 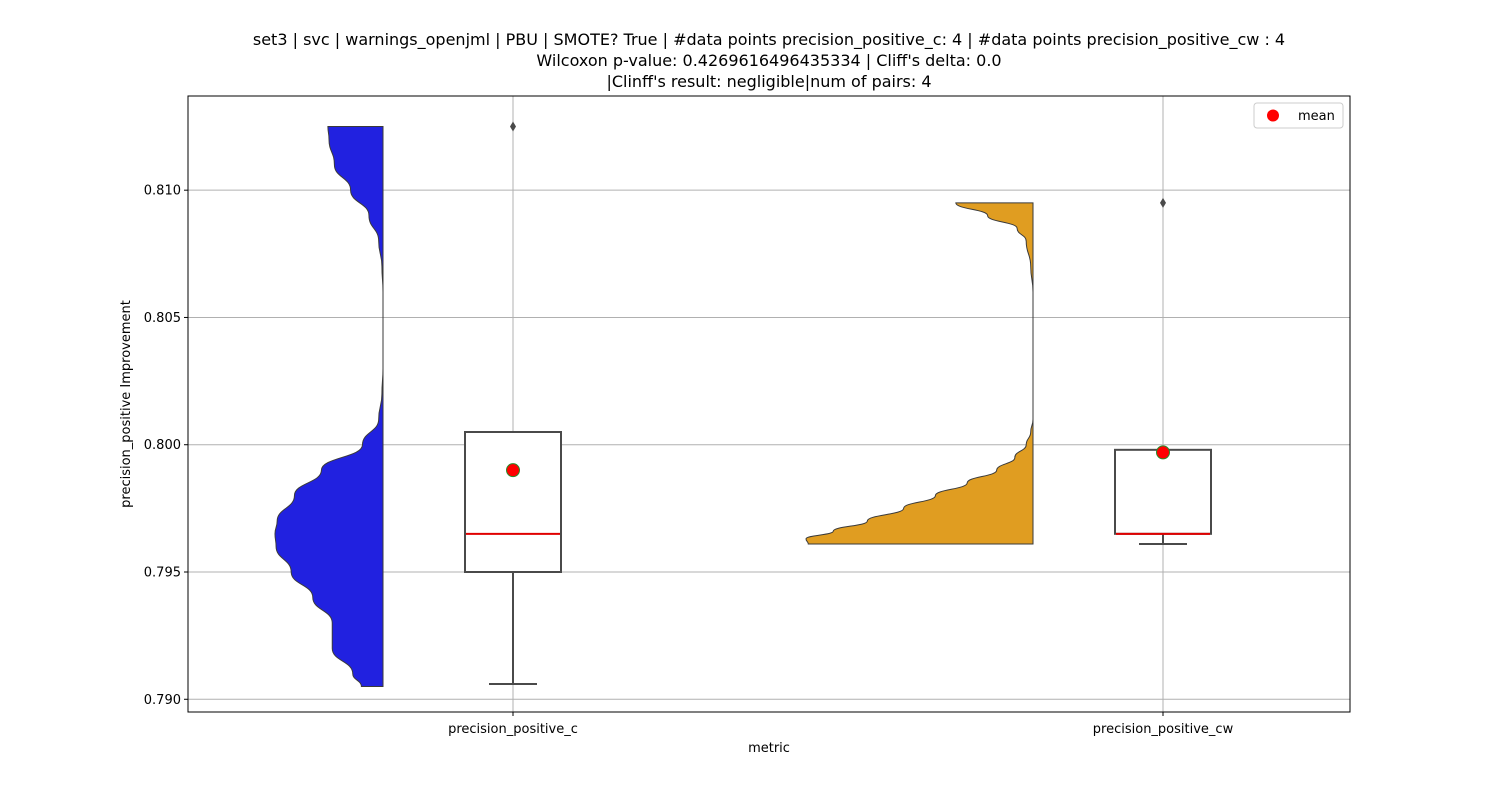 I want to click on violin-precision_positive_c, so click(x=329, y=407).